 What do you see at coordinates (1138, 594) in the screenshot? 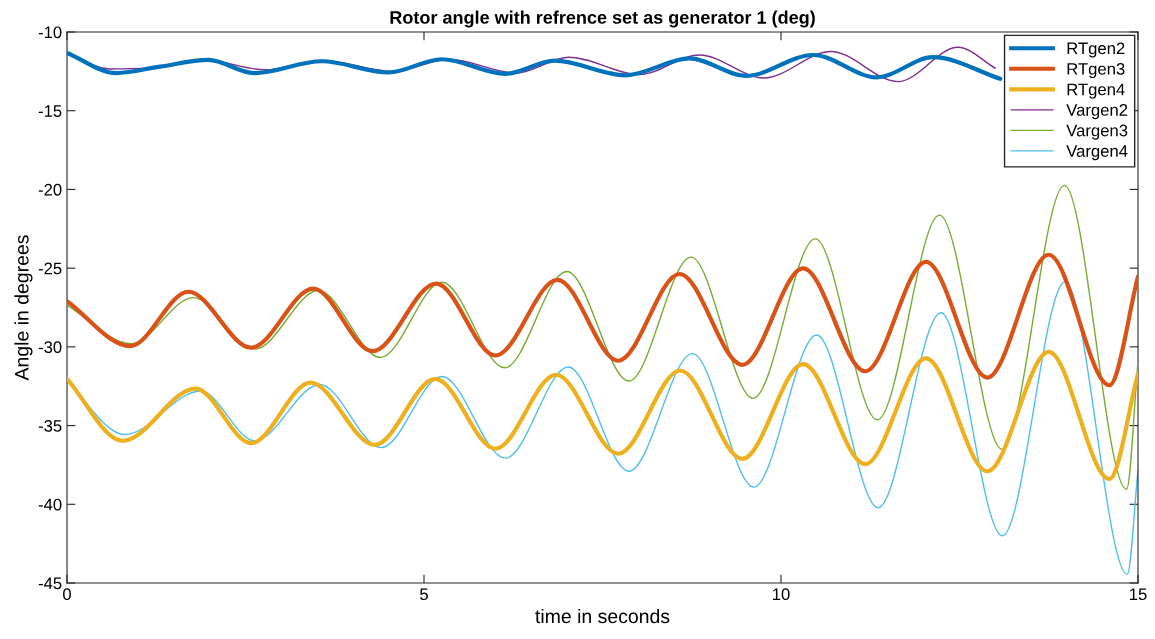
I see `x-tick-label: 15` at bounding box center [1138, 594].